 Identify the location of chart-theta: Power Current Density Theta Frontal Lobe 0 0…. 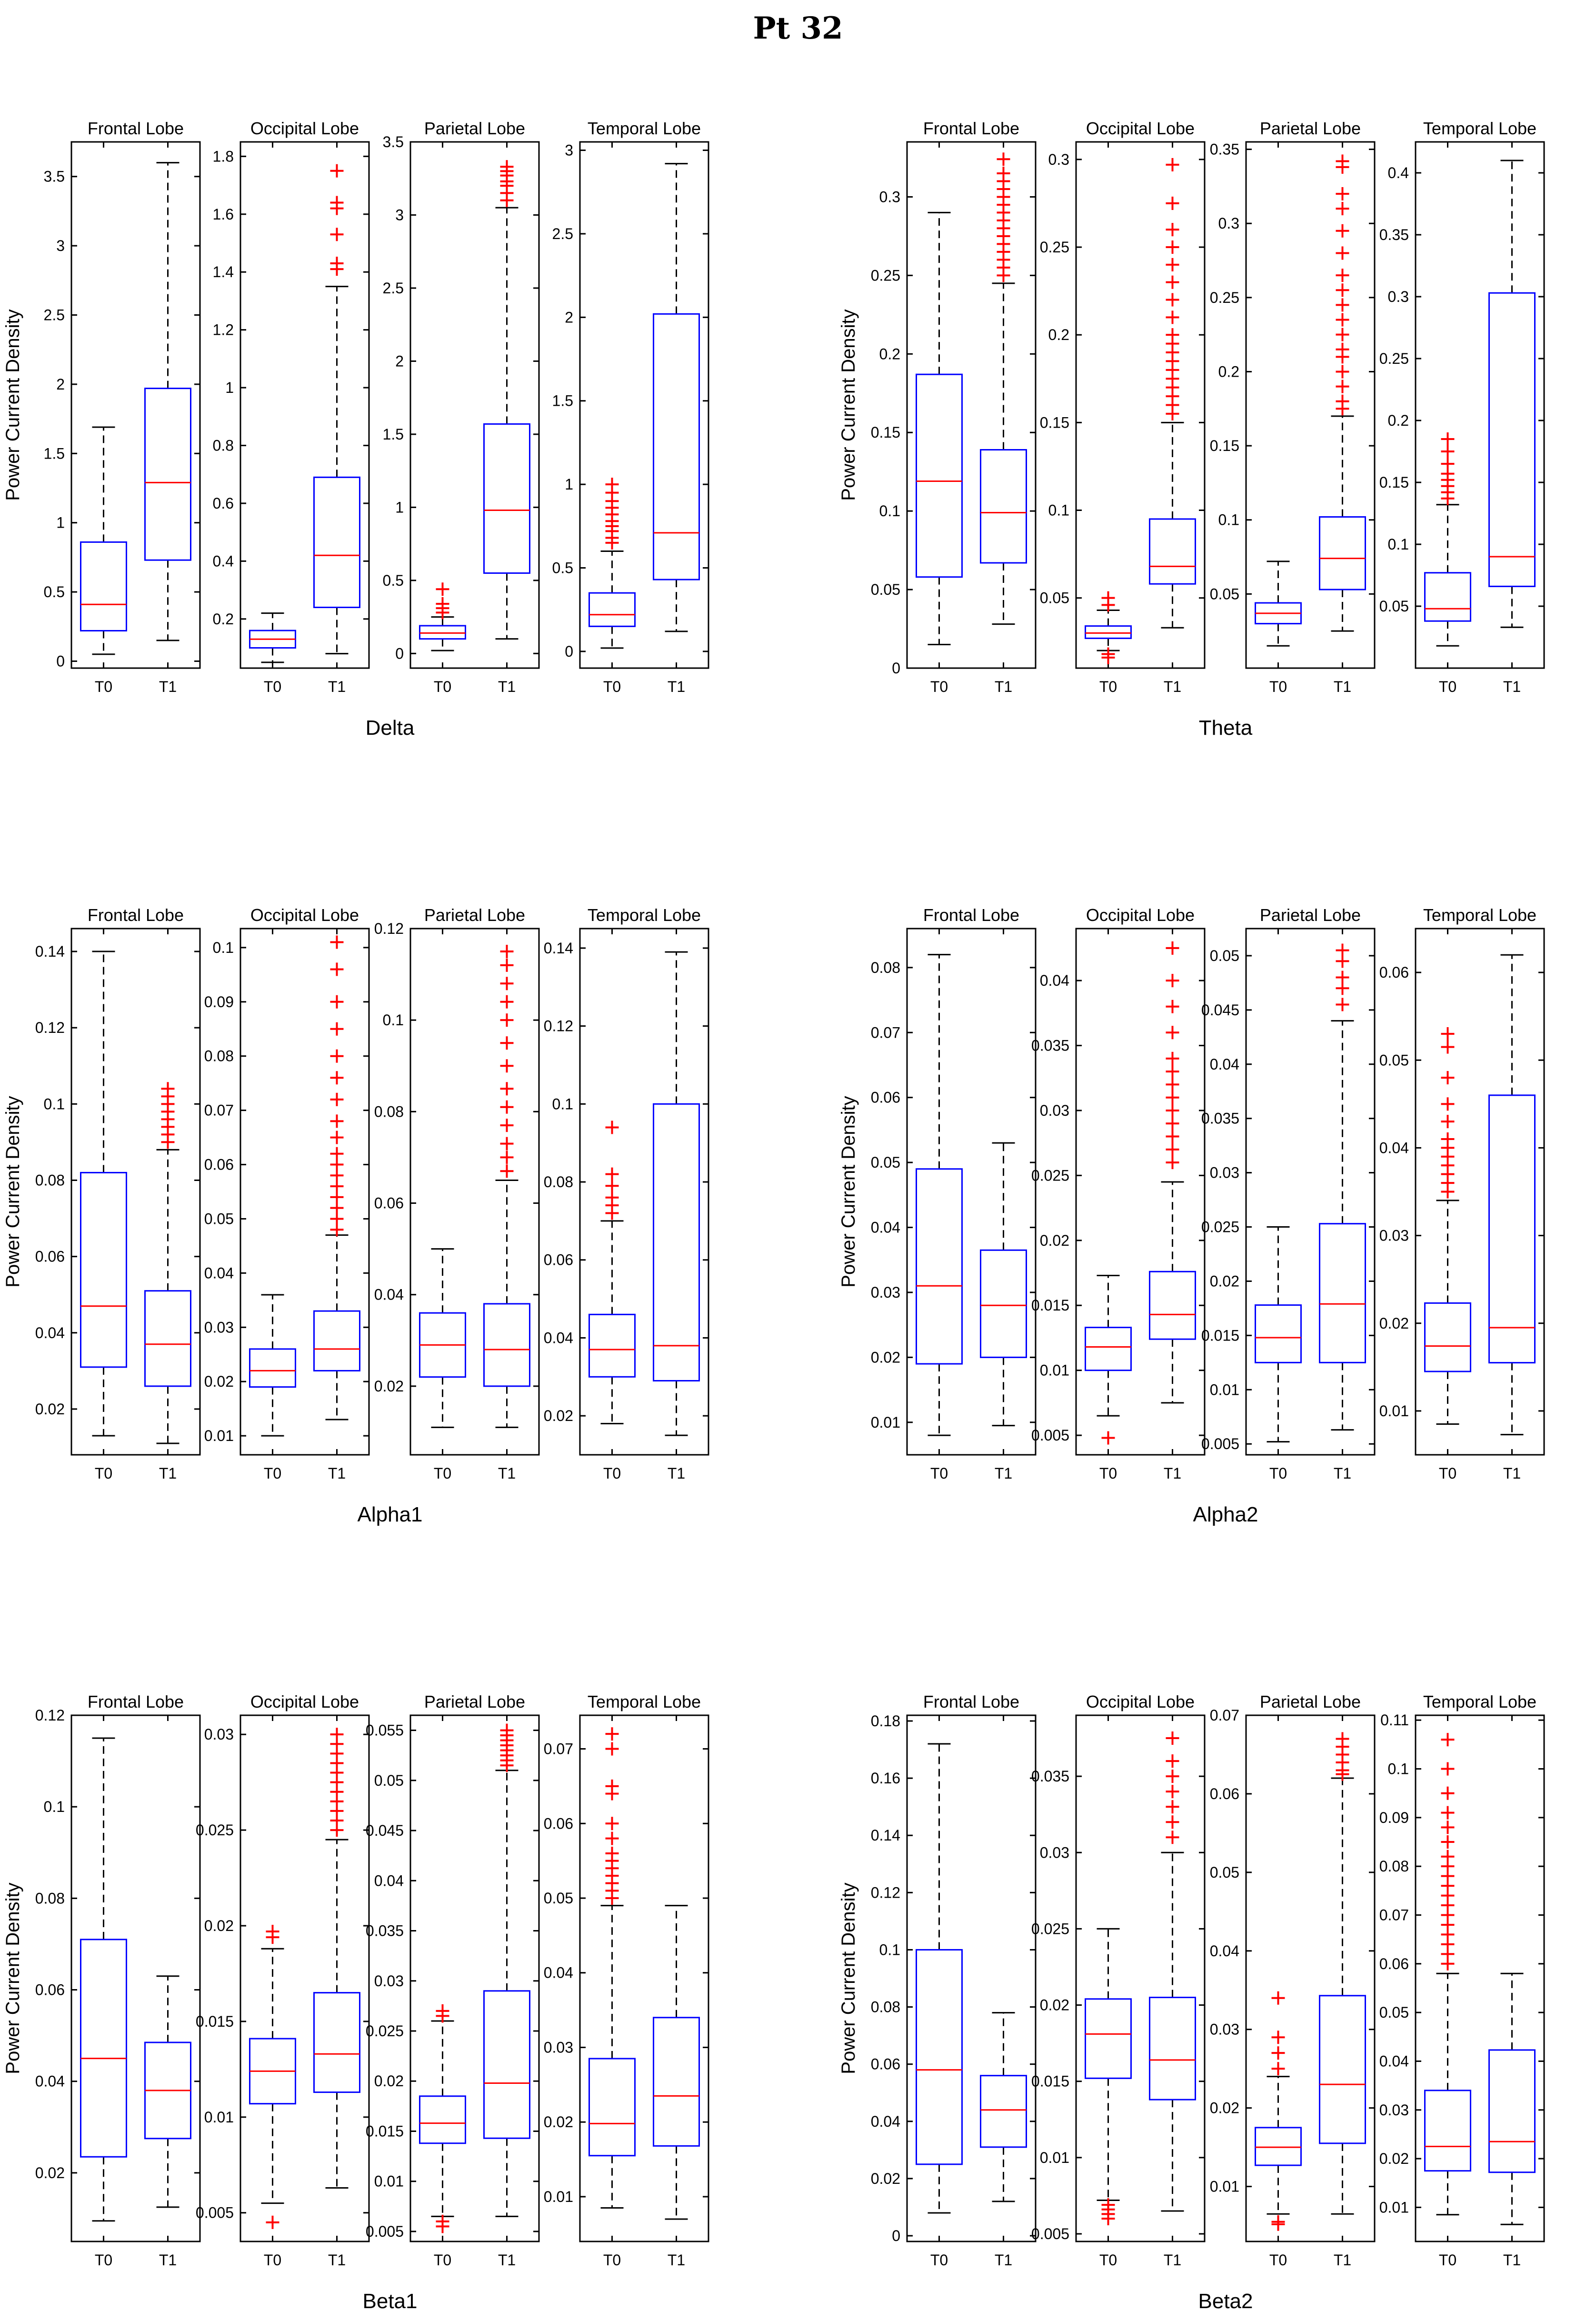
(1191, 429).